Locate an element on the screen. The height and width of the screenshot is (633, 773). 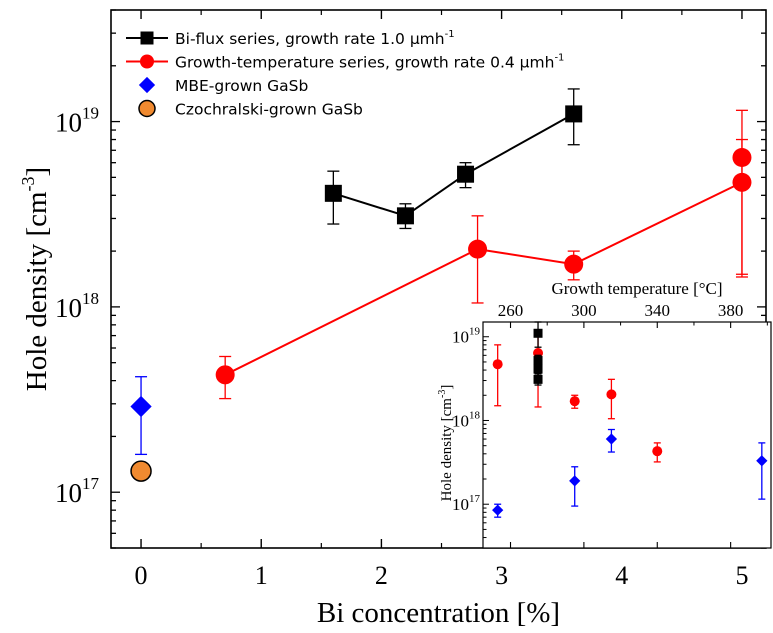
data-point-mbe is located at coordinates (141, 406).